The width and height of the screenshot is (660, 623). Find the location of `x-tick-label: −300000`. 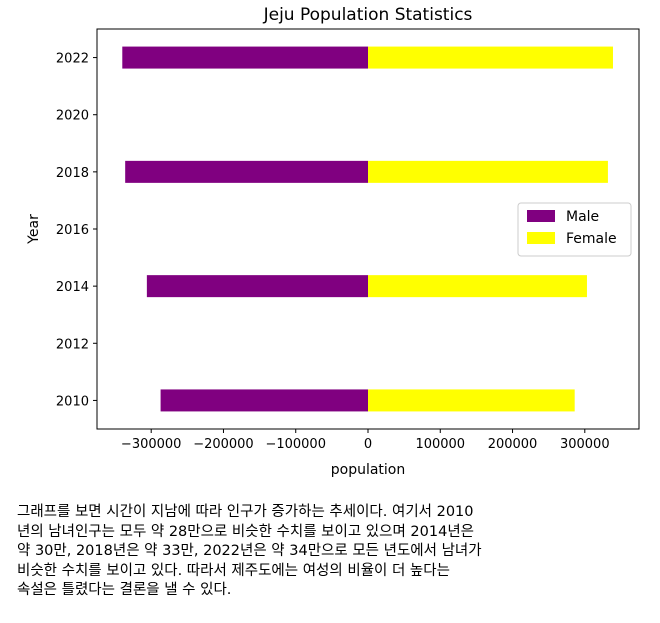

x-tick-label: −300000 is located at coordinates (151, 444).